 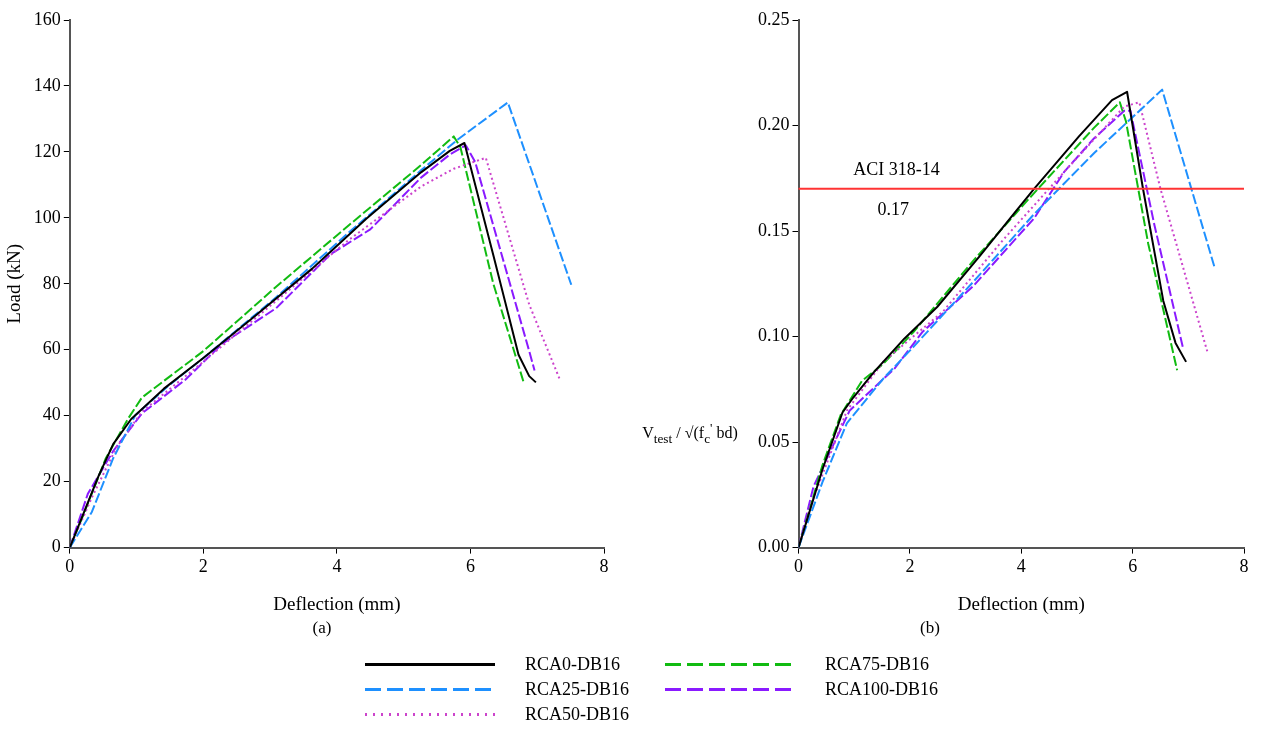 I want to click on ref-line-label: ACI 318-14, so click(x=896, y=168).